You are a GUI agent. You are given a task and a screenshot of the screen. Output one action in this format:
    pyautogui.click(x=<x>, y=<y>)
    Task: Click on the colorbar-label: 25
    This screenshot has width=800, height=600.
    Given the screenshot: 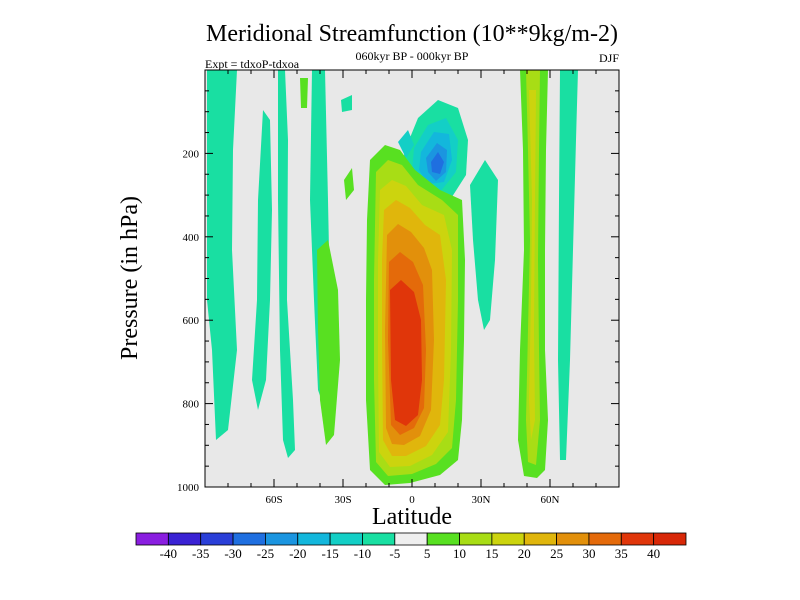 What is the action you would take?
    pyautogui.click(x=556, y=553)
    